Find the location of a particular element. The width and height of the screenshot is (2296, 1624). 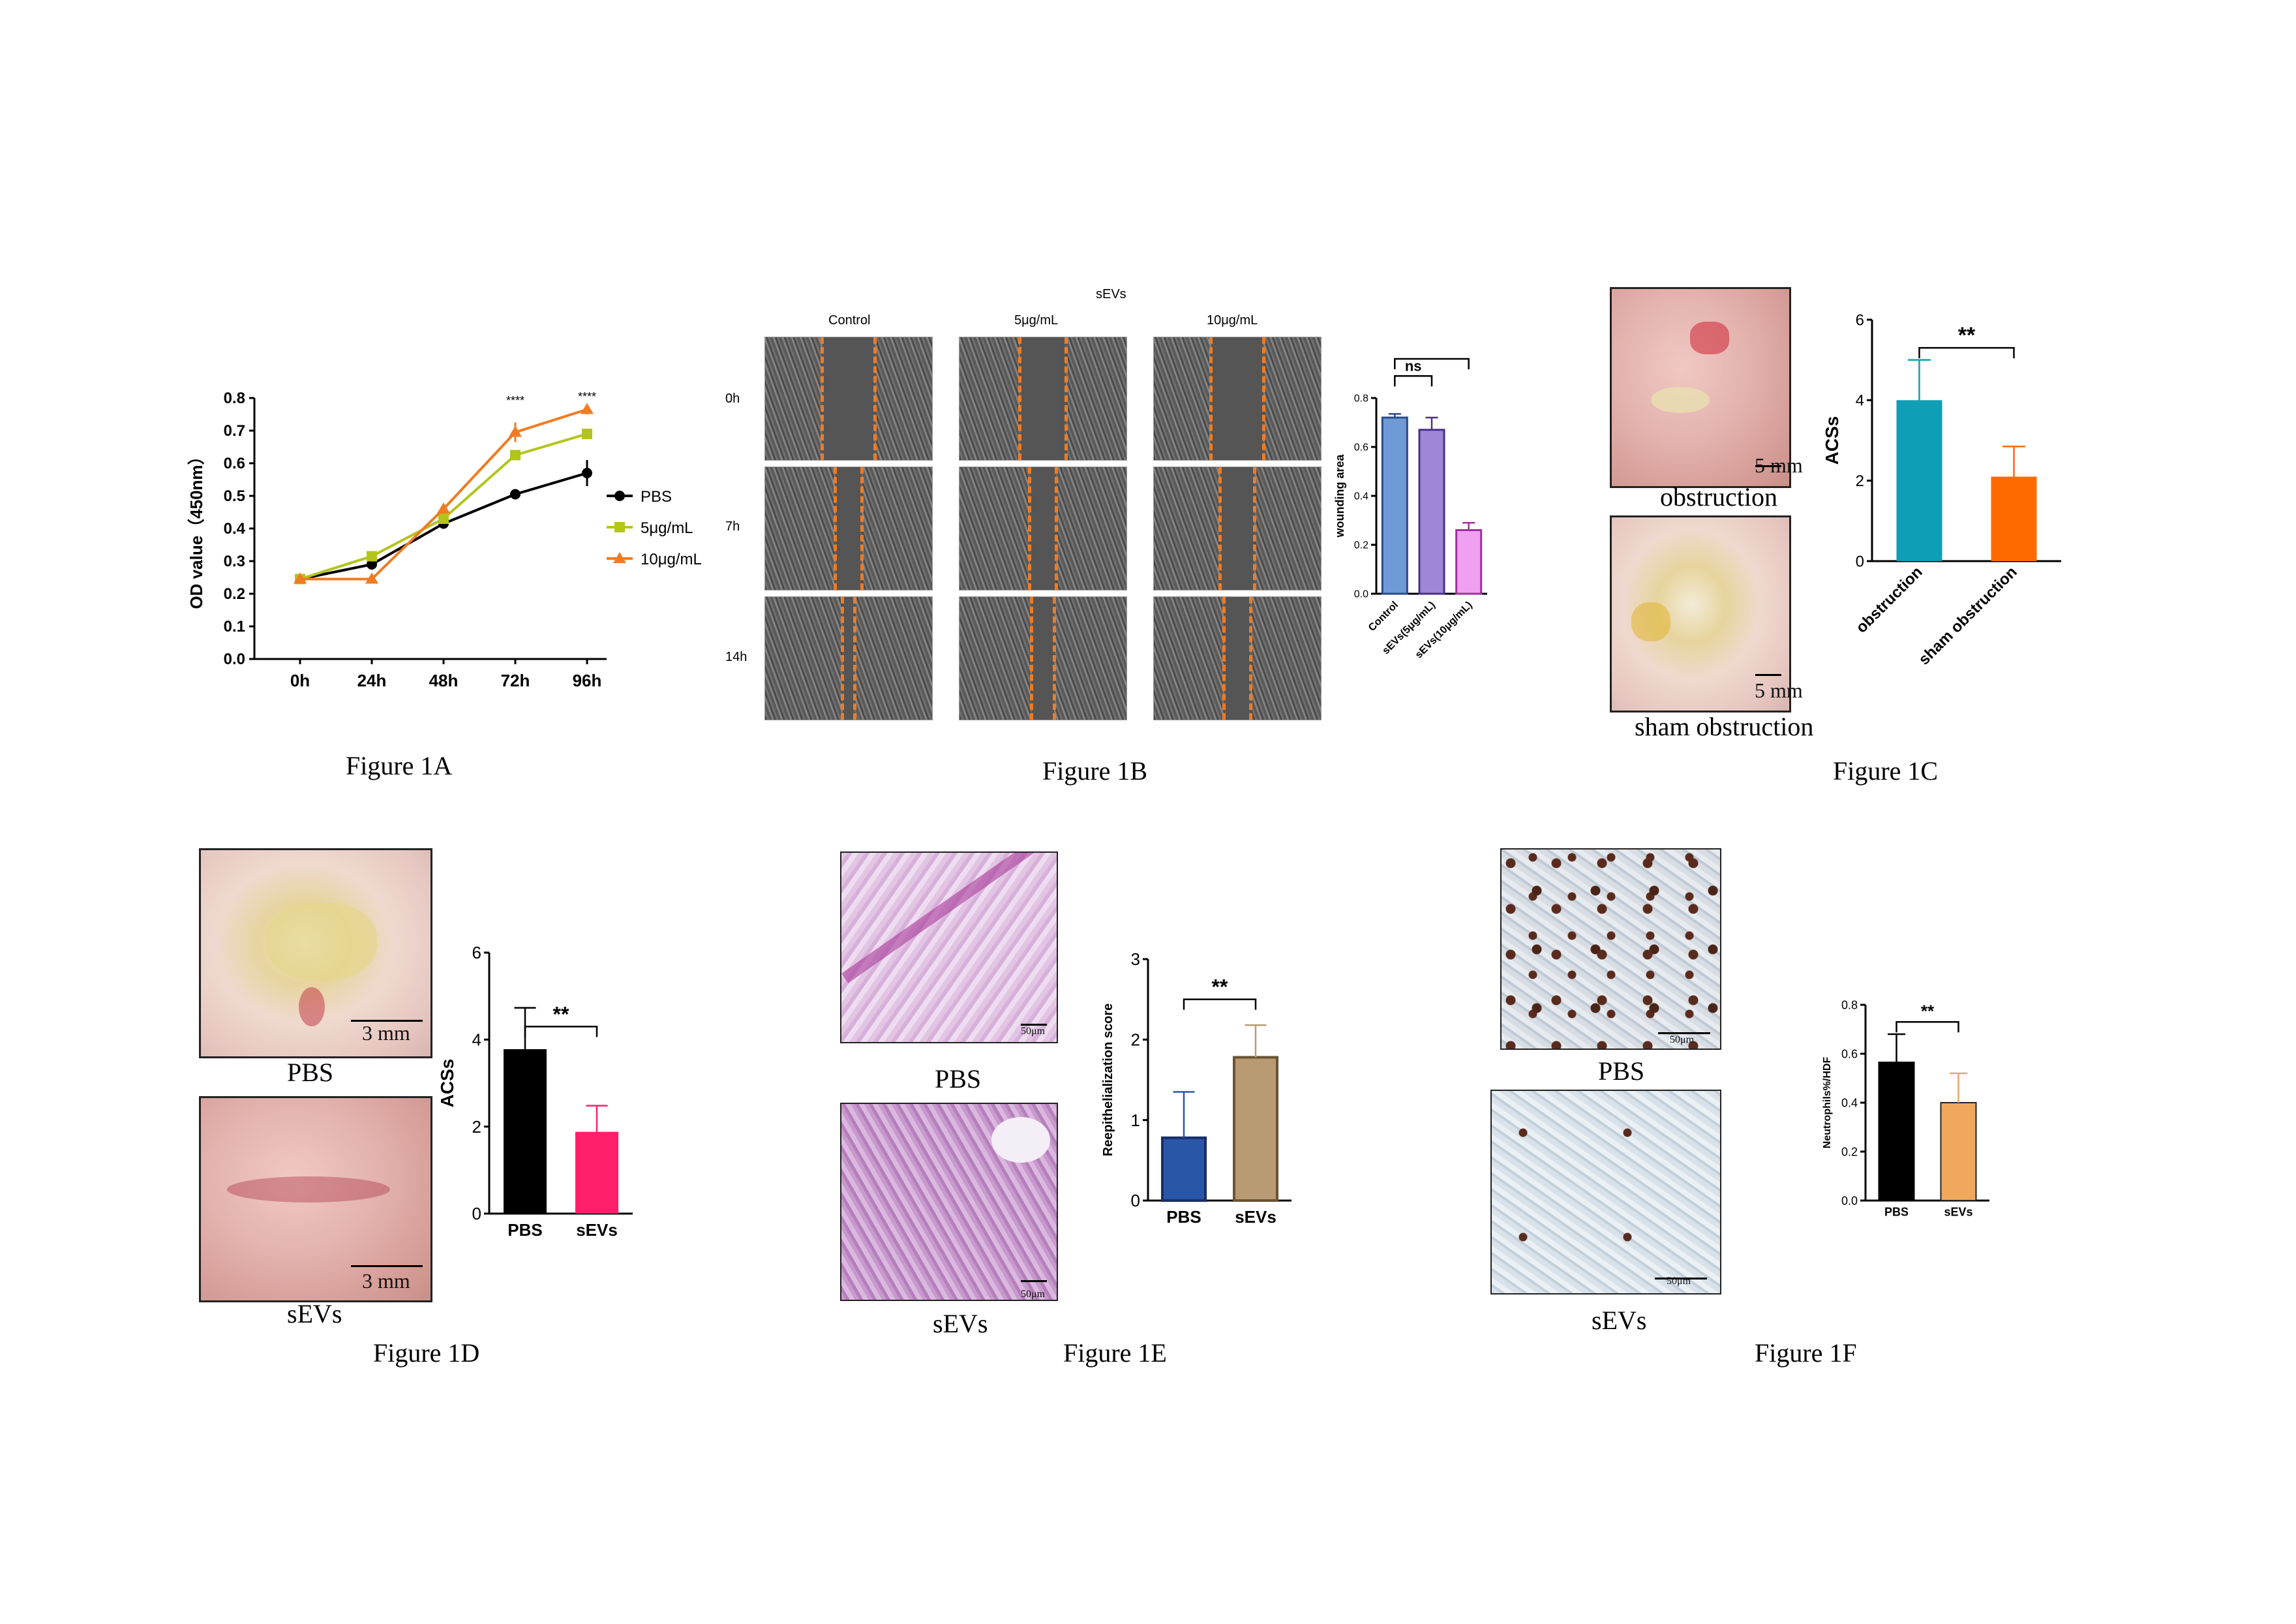

x-tick-label: 0h is located at coordinates (300, 681).